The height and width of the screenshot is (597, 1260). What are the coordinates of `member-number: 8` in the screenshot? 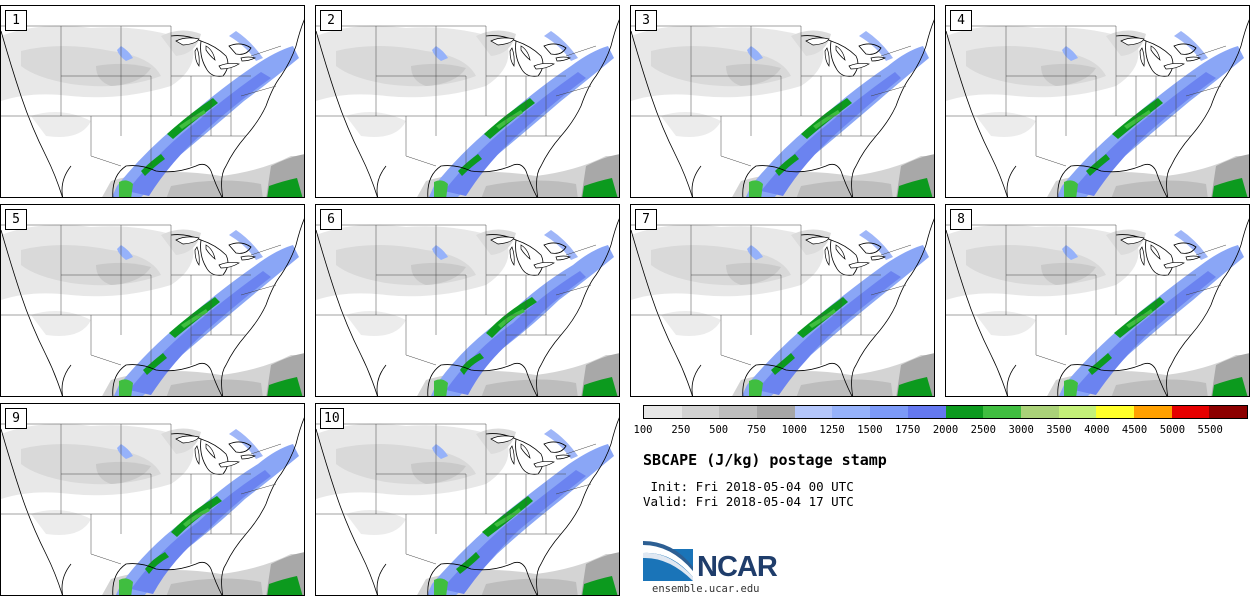 It's located at (961, 219).